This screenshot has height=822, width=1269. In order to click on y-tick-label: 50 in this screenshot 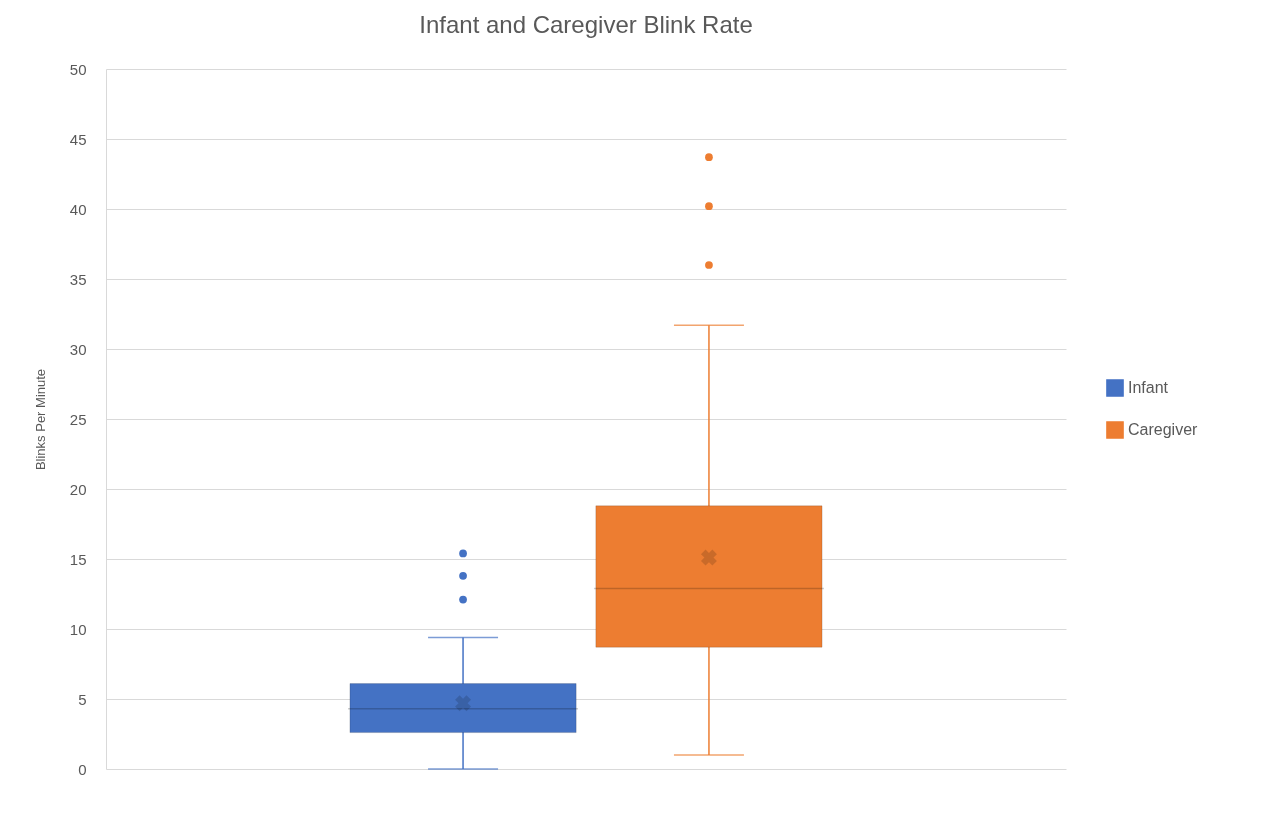, I will do `click(78, 69)`.